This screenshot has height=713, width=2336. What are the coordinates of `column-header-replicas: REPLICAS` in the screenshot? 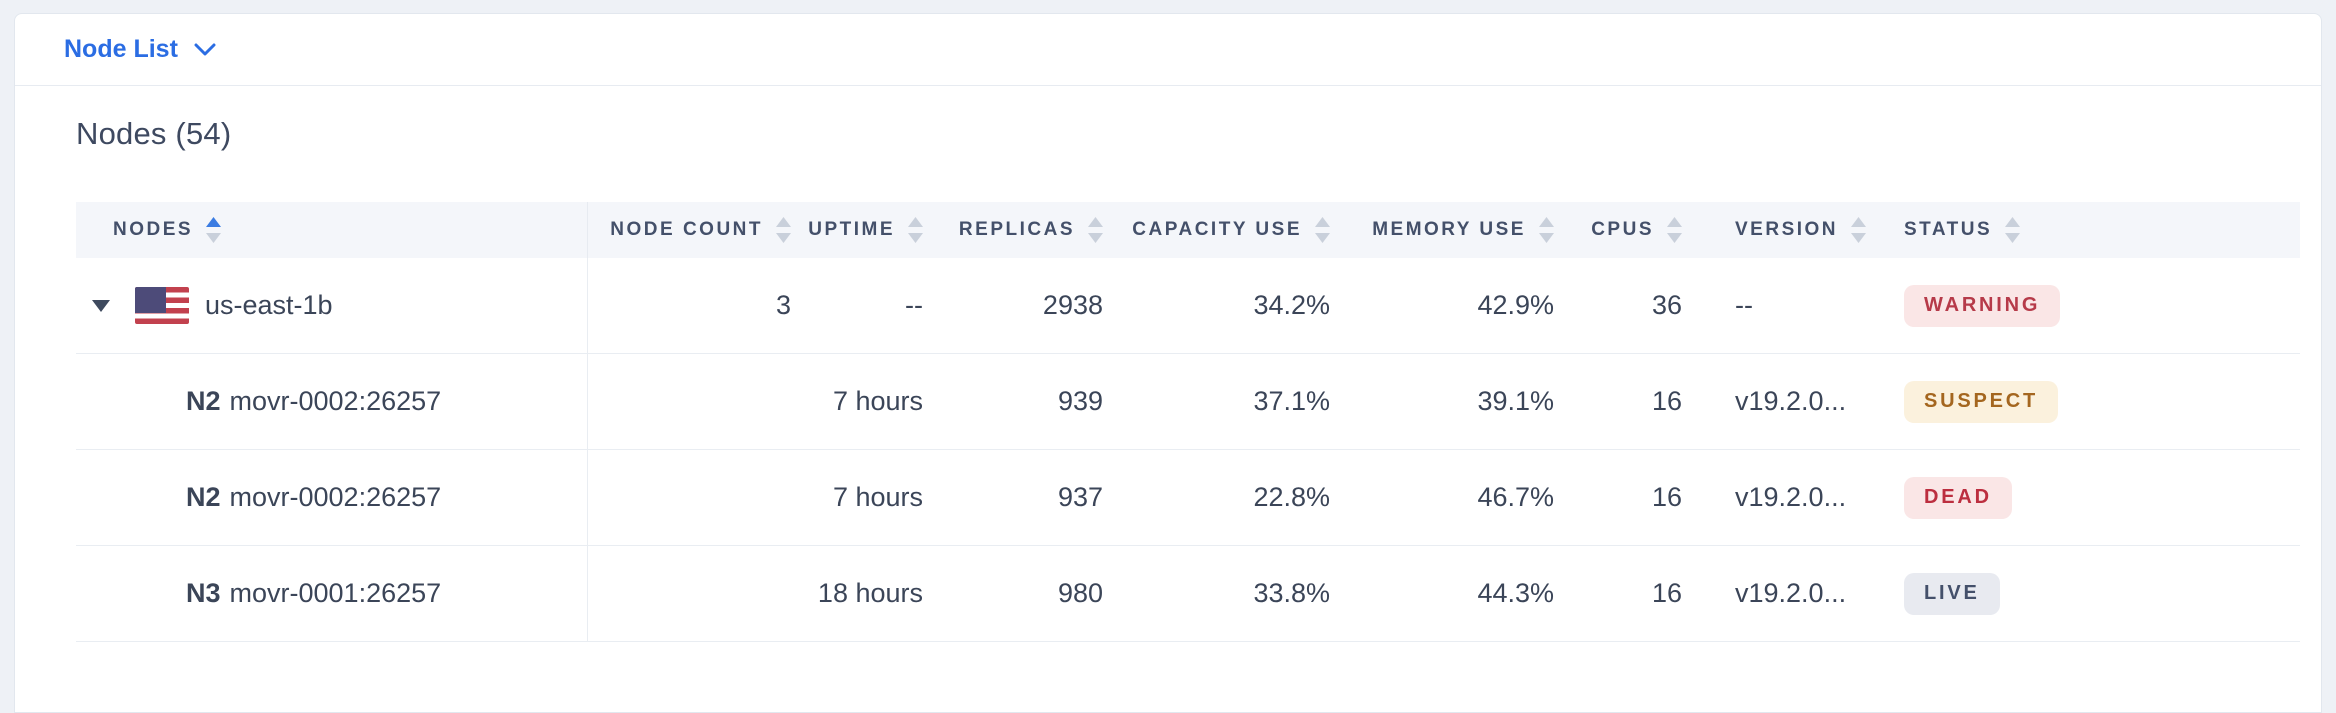 It's located at (1013, 230).